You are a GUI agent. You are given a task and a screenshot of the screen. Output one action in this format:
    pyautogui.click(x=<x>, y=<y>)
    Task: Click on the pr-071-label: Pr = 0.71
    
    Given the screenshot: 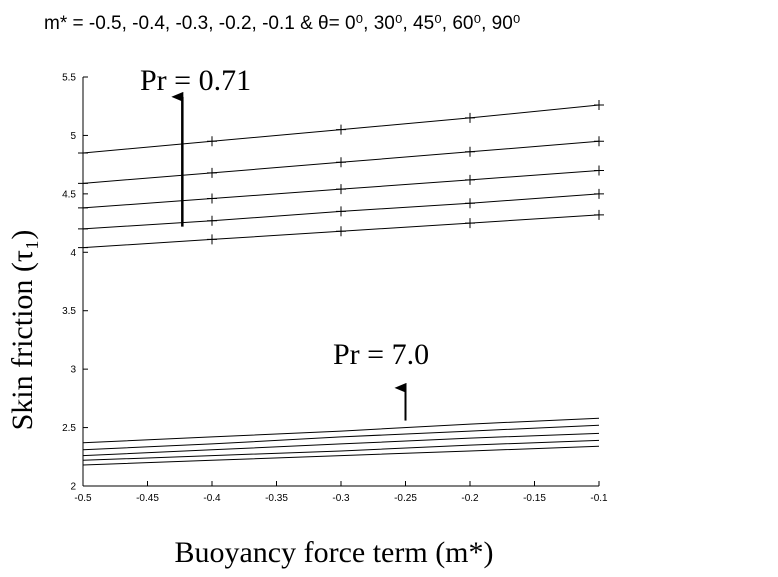 What is the action you would take?
    pyautogui.click(x=195, y=80)
    